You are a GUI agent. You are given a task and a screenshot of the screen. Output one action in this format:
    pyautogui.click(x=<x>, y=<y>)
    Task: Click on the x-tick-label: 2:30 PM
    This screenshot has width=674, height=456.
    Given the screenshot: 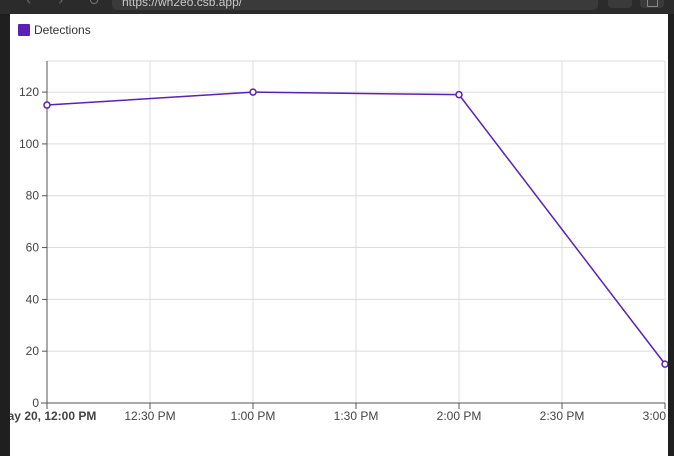 What is the action you would take?
    pyautogui.click(x=562, y=416)
    